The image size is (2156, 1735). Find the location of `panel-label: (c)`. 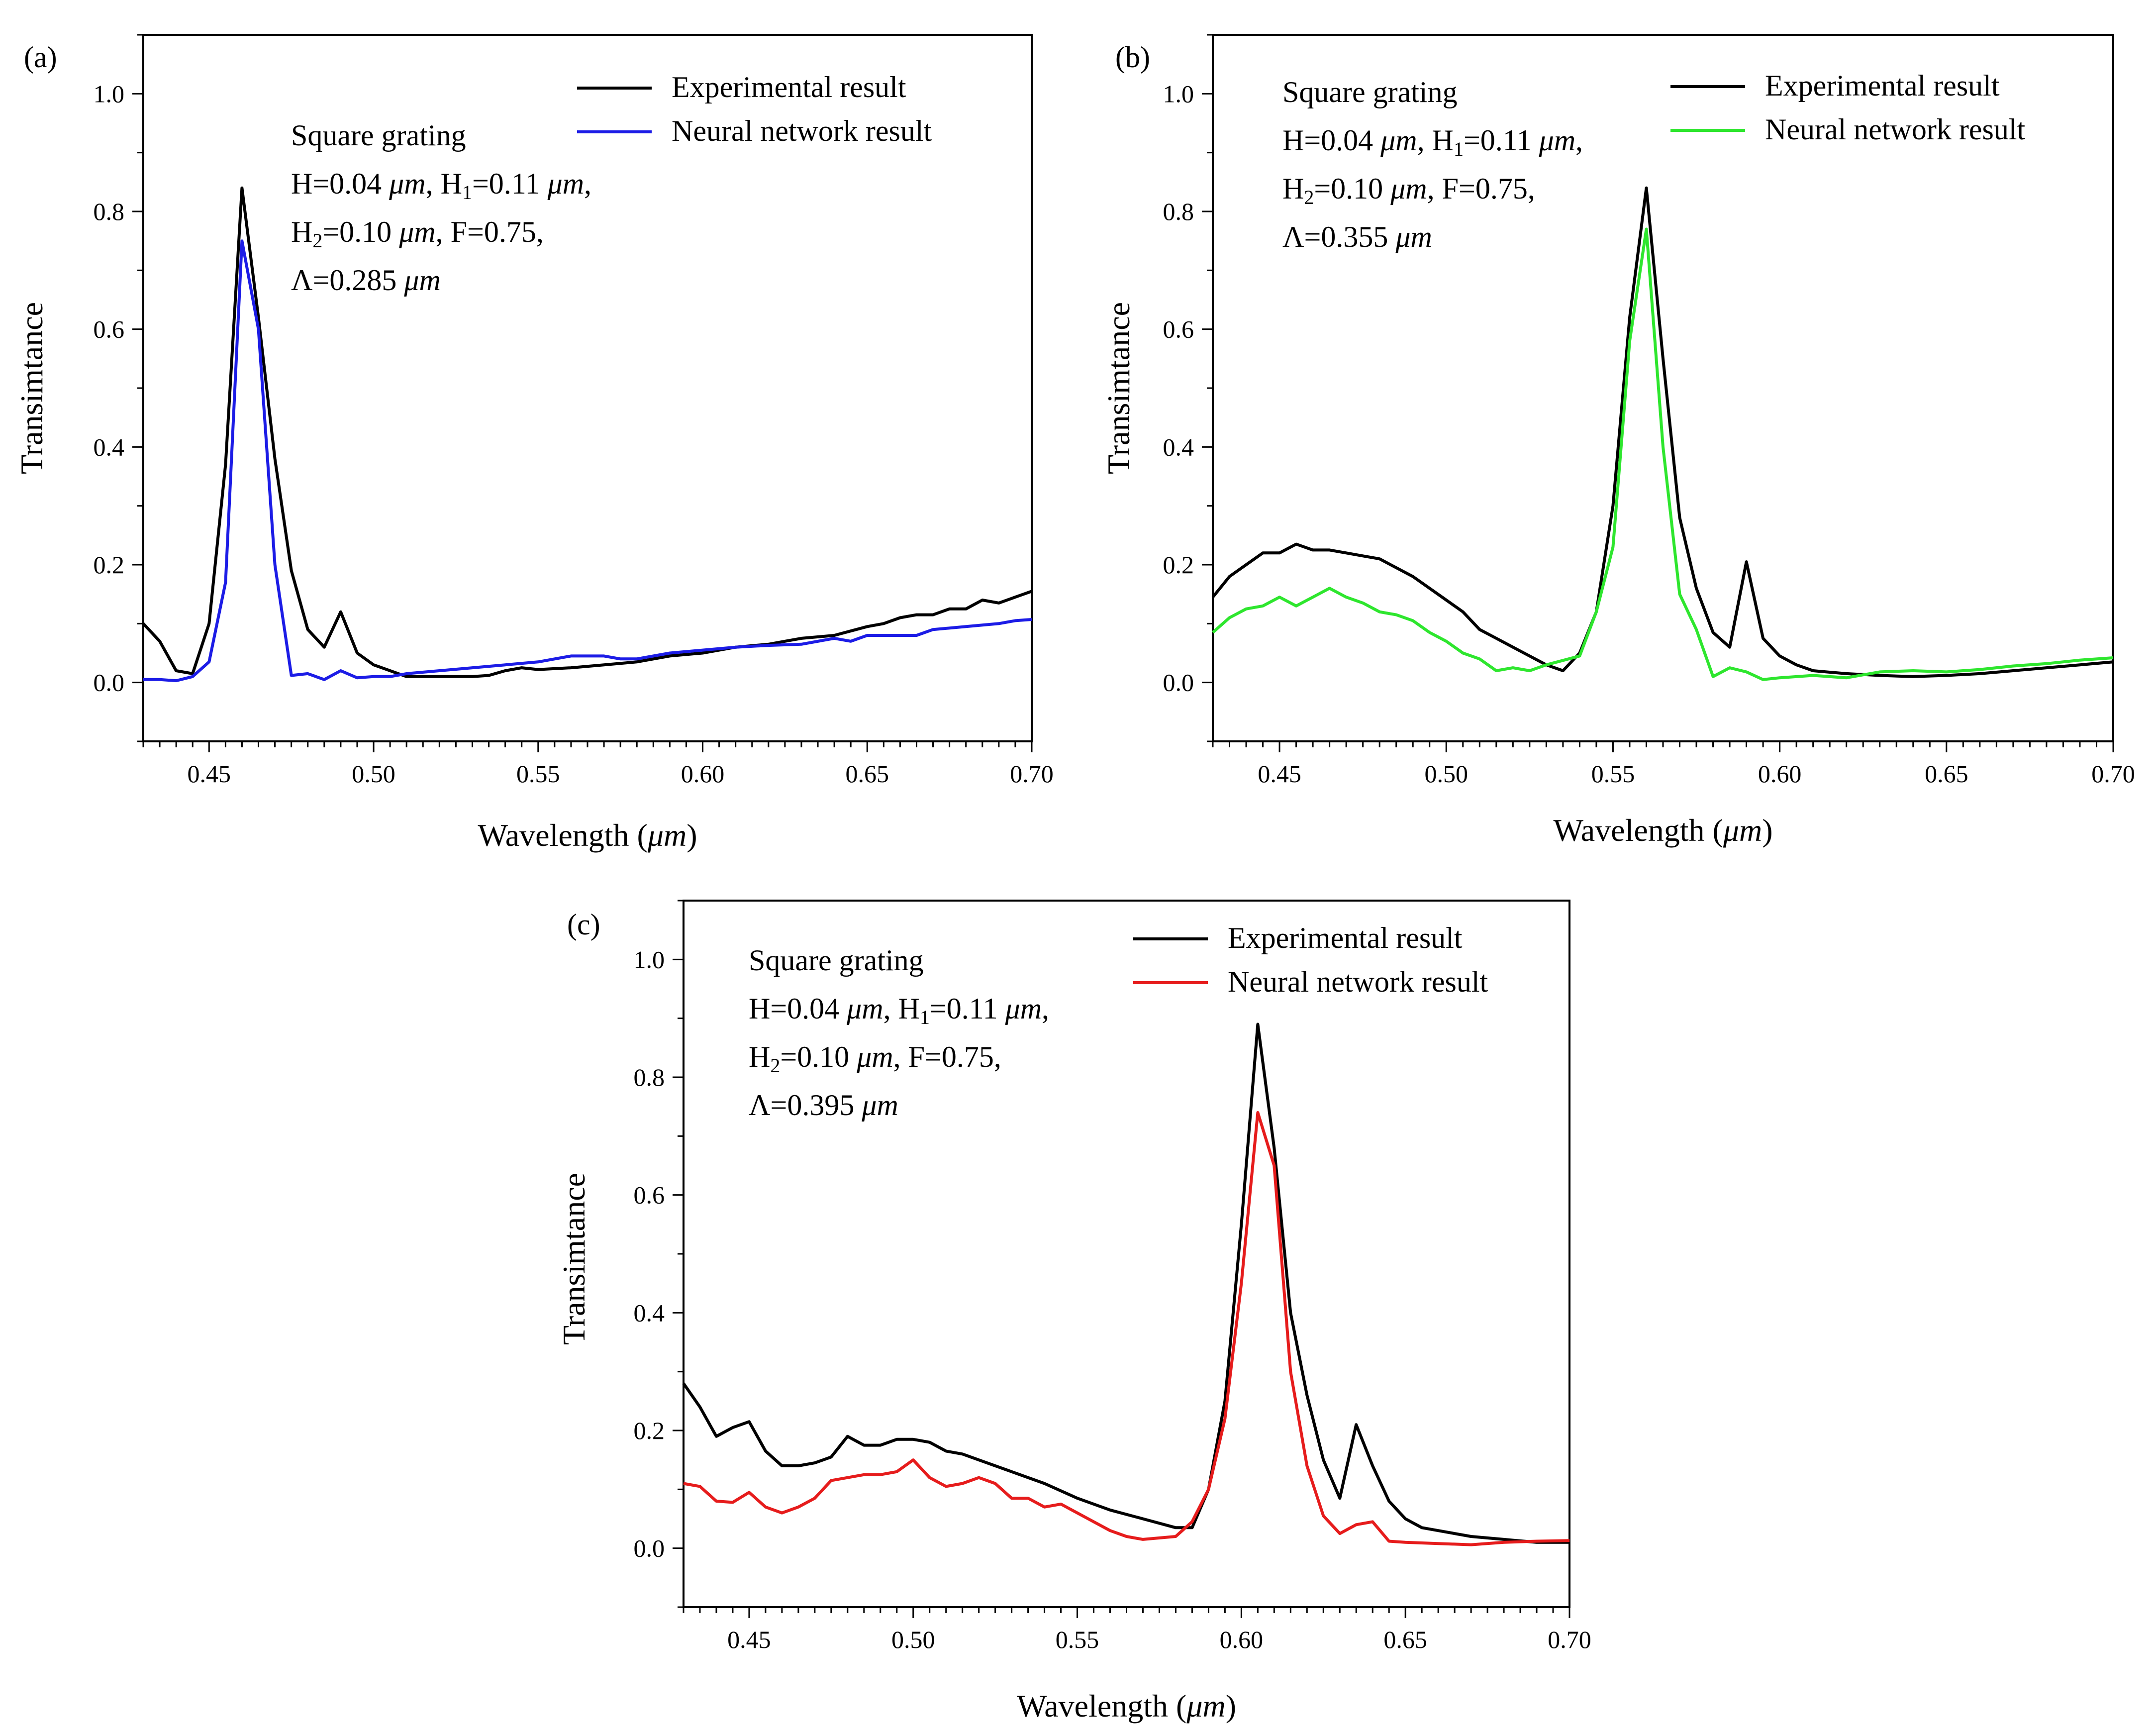

panel-label: (c) is located at coordinates (583, 924).